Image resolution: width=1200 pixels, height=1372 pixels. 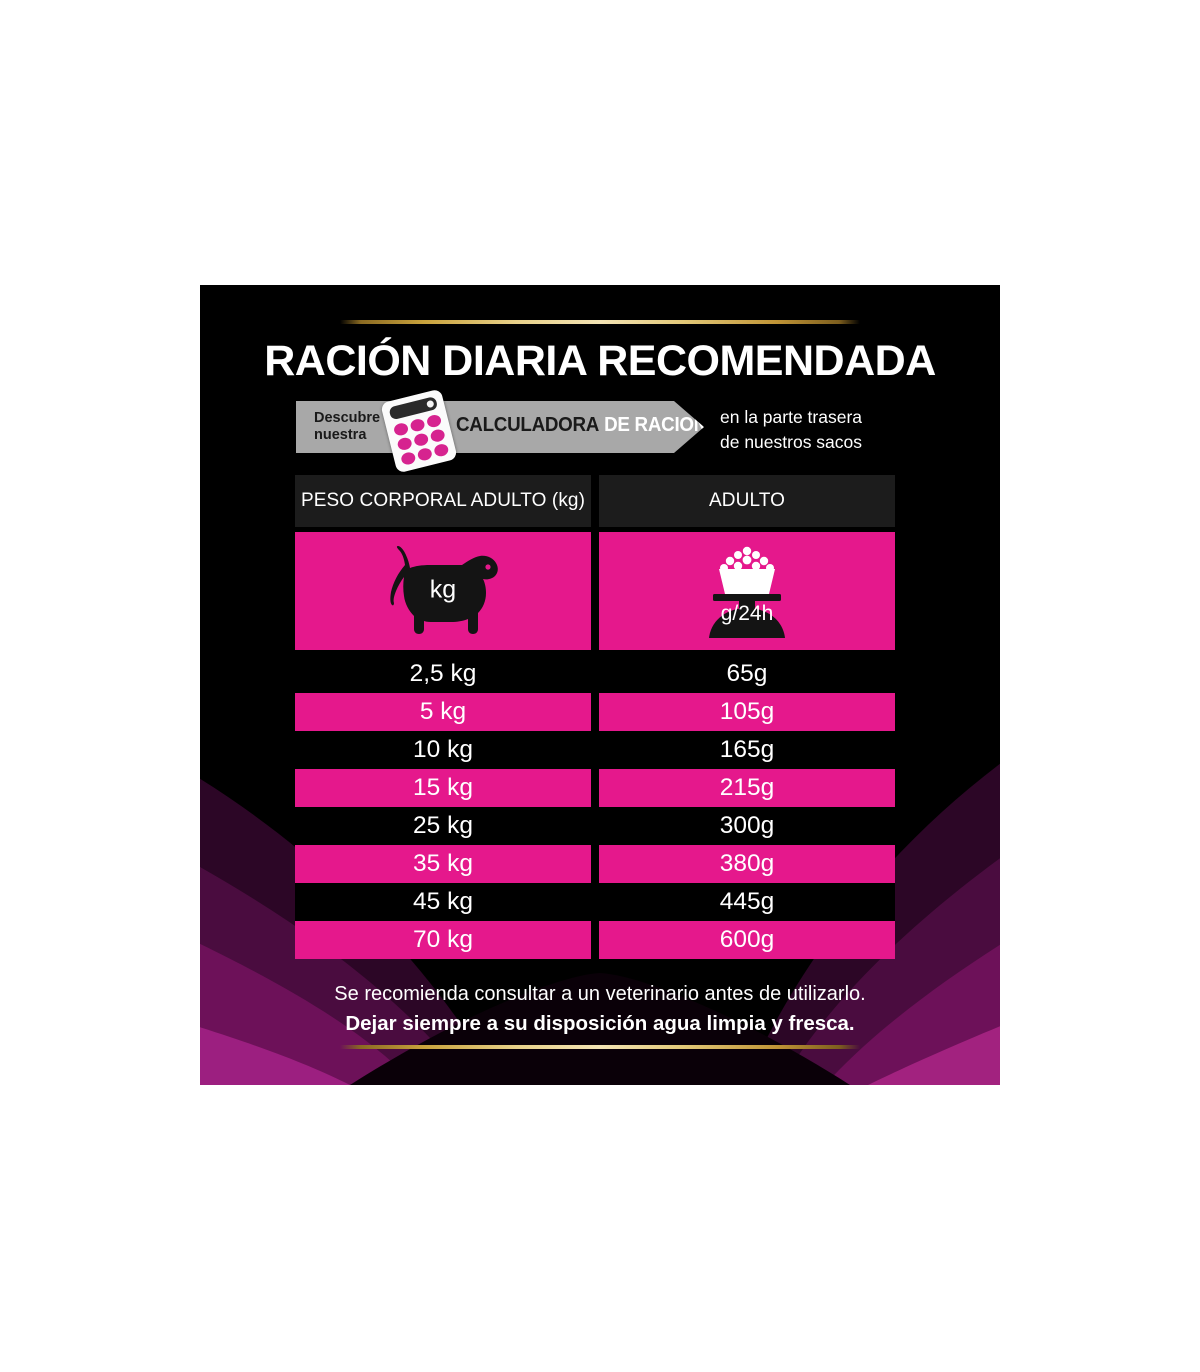 I want to click on cell-weight: 2,5 kg, so click(x=443, y=674).